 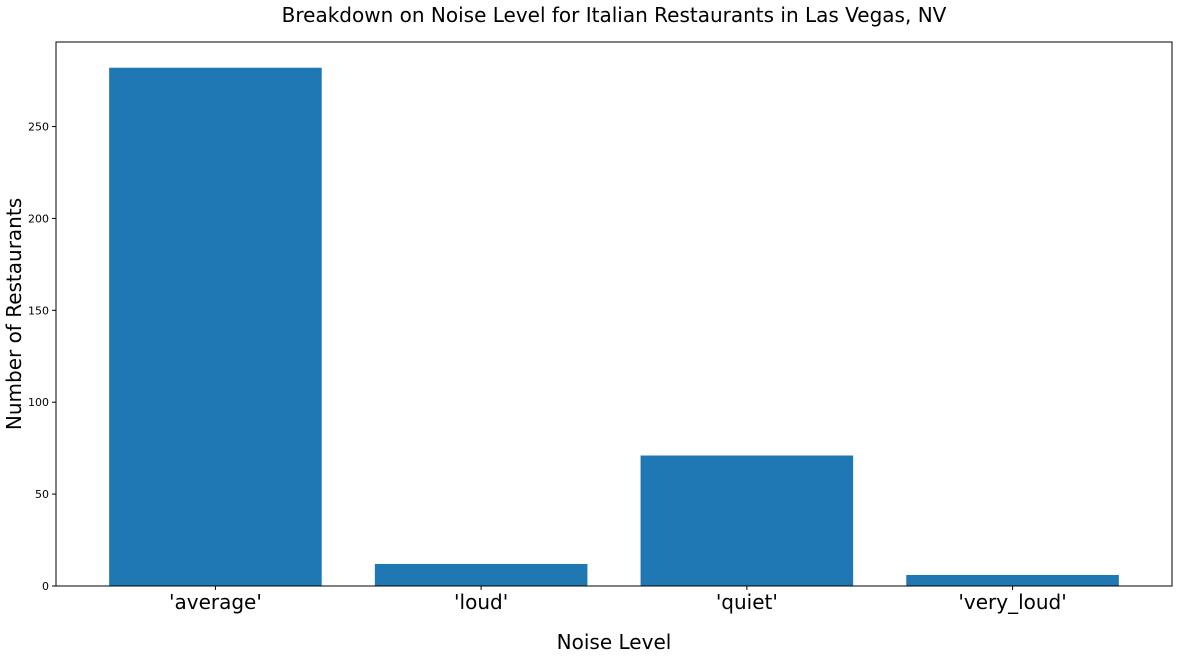 What do you see at coordinates (38, 310) in the screenshot?
I see `y-tick-label: 150` at bounding box center [38, 310].